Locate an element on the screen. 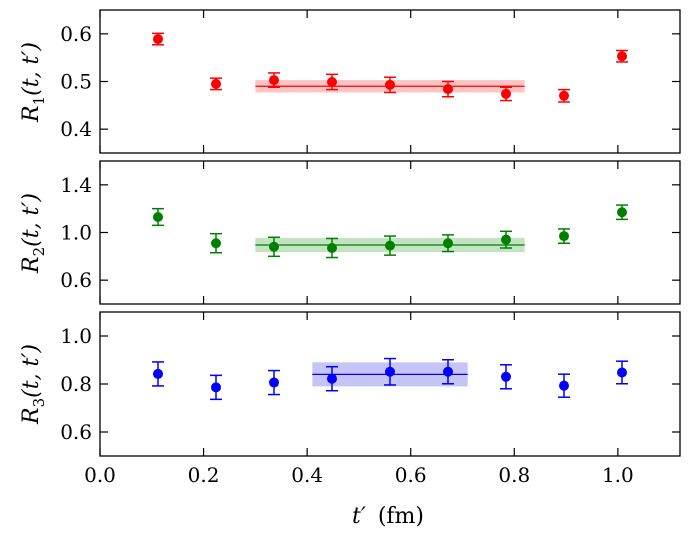  x-tick-label-3: 0.6 is located at coordinates (411, 475).